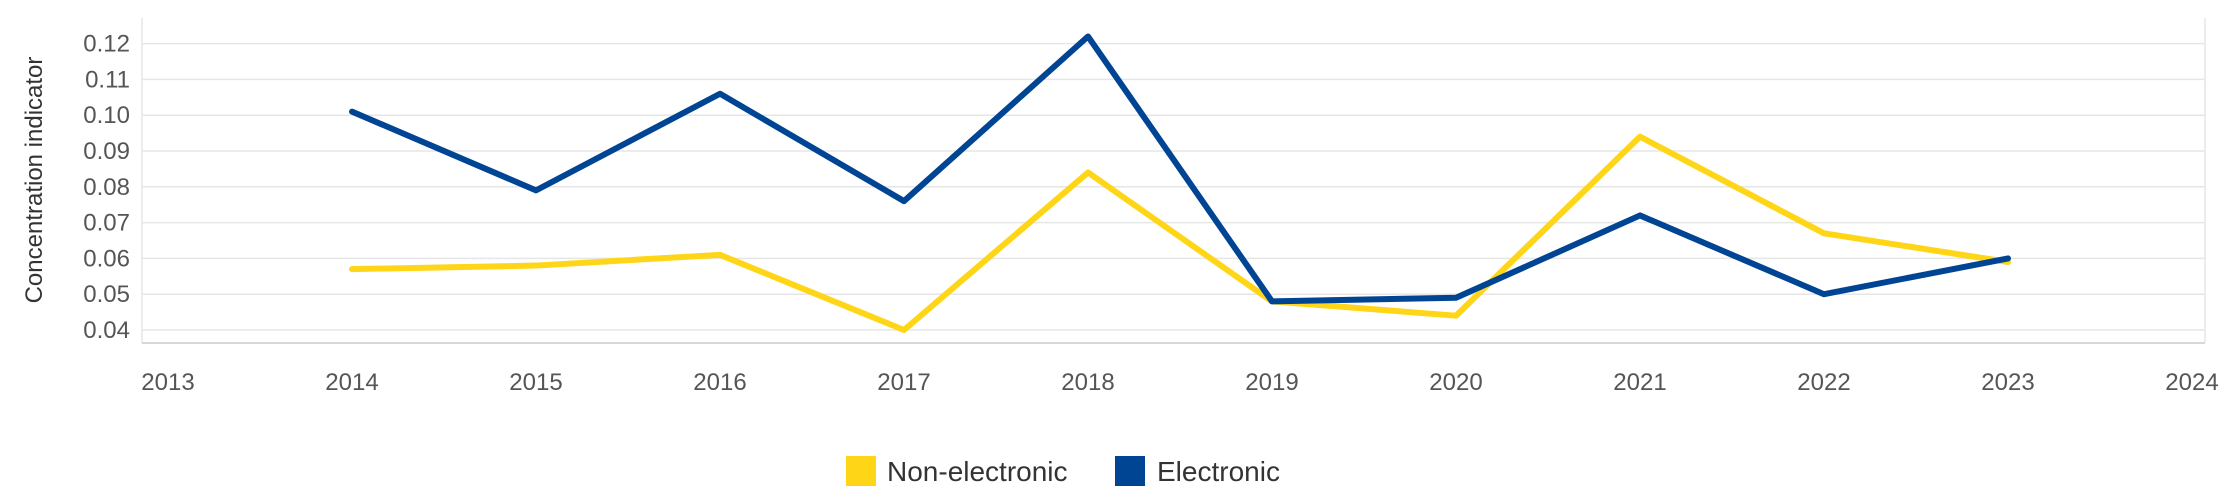 The width and height of the screenshot is (2226, 490). I want to click on y-tick-label: 0.10, so click(106, 115).